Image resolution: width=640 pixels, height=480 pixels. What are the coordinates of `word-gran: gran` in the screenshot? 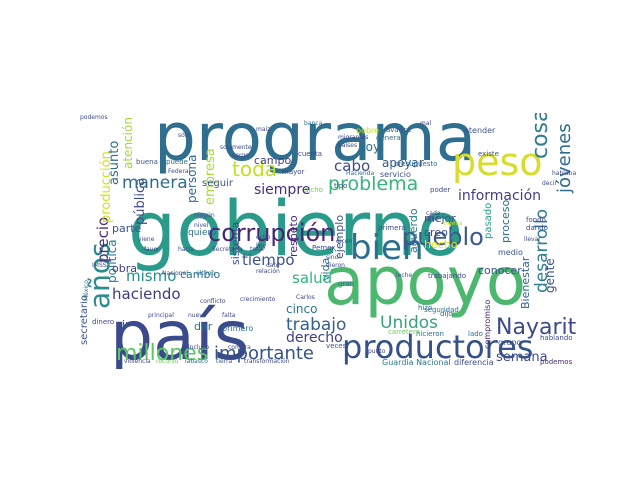 It's located at (346, 284).